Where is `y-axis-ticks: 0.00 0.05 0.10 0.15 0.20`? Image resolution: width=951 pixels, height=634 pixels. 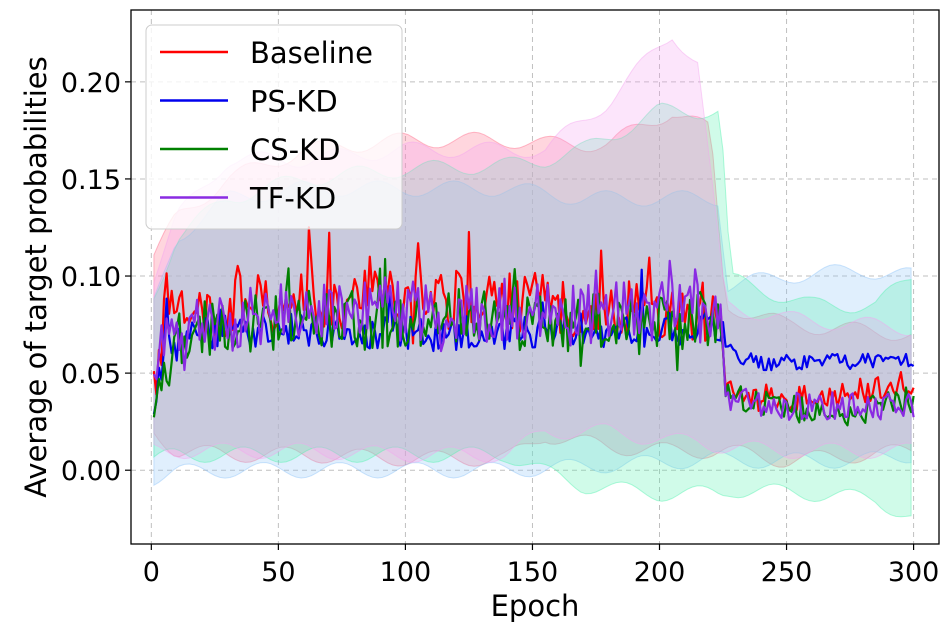
y-axis-ticks: 0.00 0.05 0.10 0.15 0.20 is located at coordinates (96, 277).